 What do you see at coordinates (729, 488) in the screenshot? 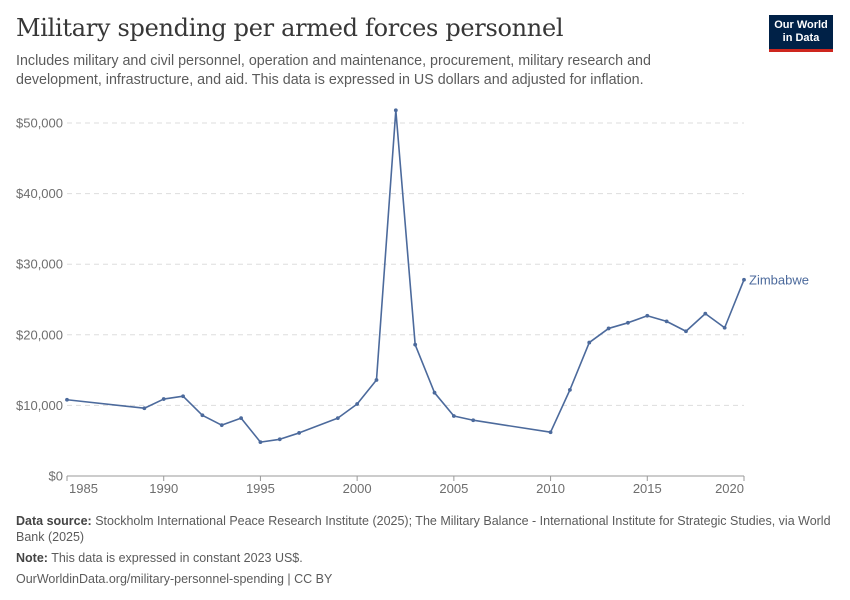
I see `x-tick-label: 2020` at bounding box center [729, 488].